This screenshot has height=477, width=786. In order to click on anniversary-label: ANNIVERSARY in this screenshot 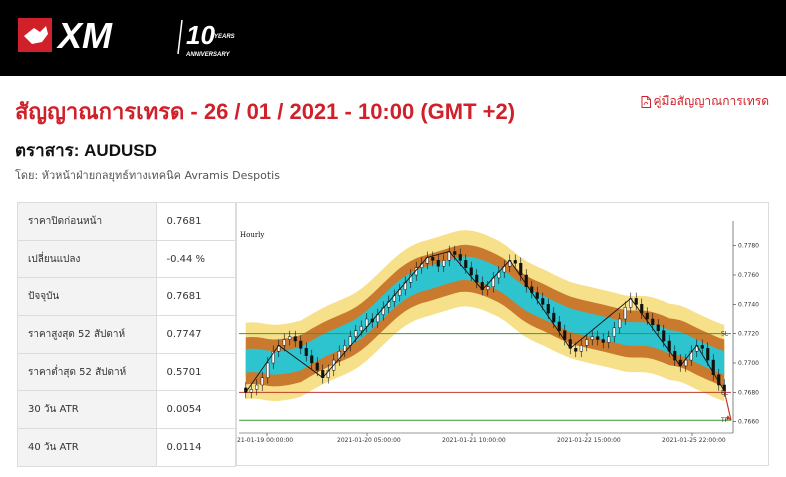, I will do `click(208, 55)`.